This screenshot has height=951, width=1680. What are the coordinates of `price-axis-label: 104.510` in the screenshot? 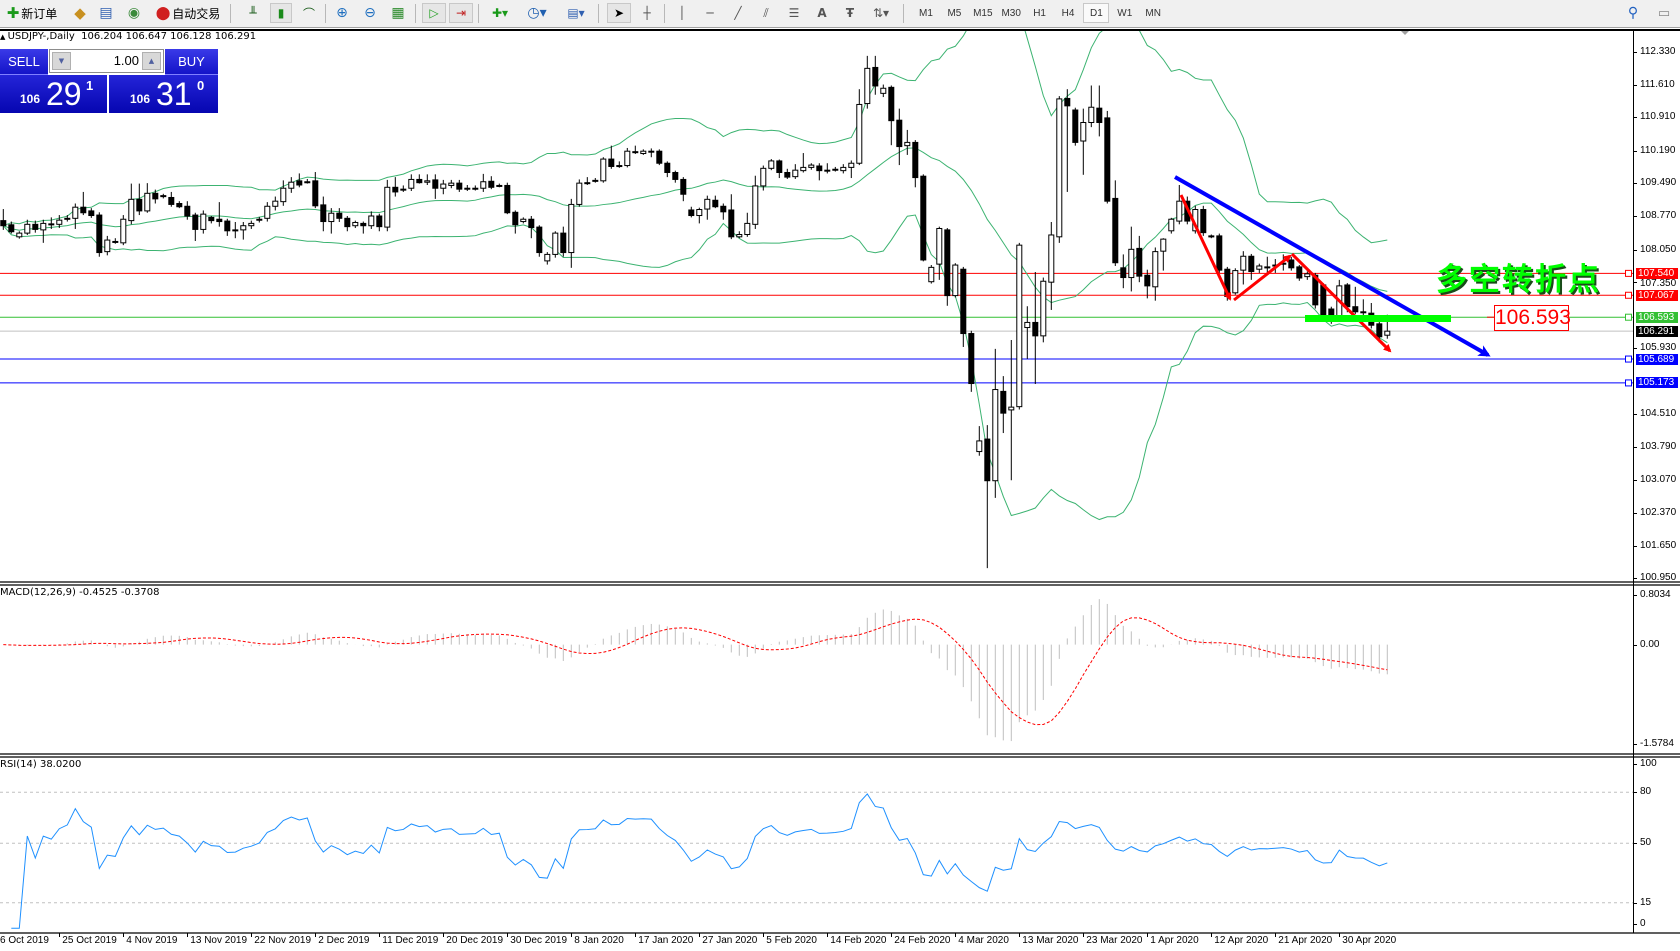 It's located at (1658, 413).